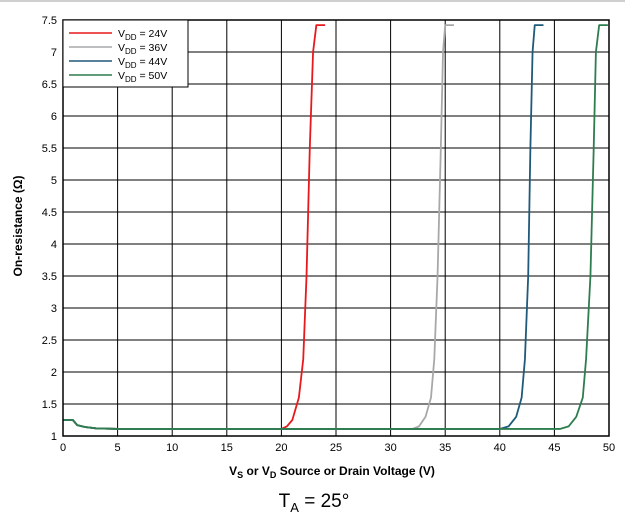  I want to click on y-tick-label: 5.5, so click(49, 149).